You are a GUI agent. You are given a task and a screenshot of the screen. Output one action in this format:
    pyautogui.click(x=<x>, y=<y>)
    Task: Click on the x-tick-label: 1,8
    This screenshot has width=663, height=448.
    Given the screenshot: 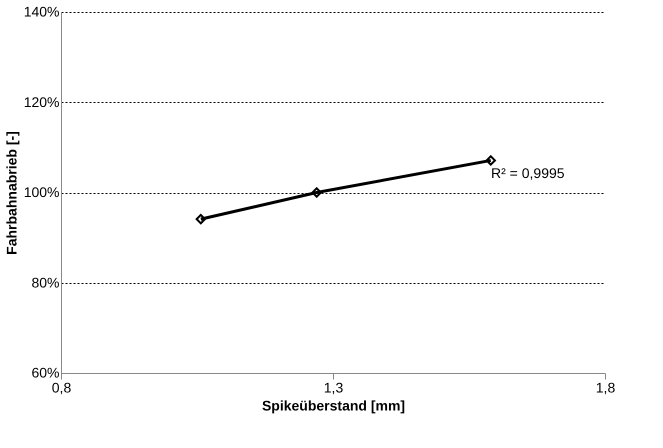 What is the action you would take?
    pyautogui.click(x=606, y=388)
    